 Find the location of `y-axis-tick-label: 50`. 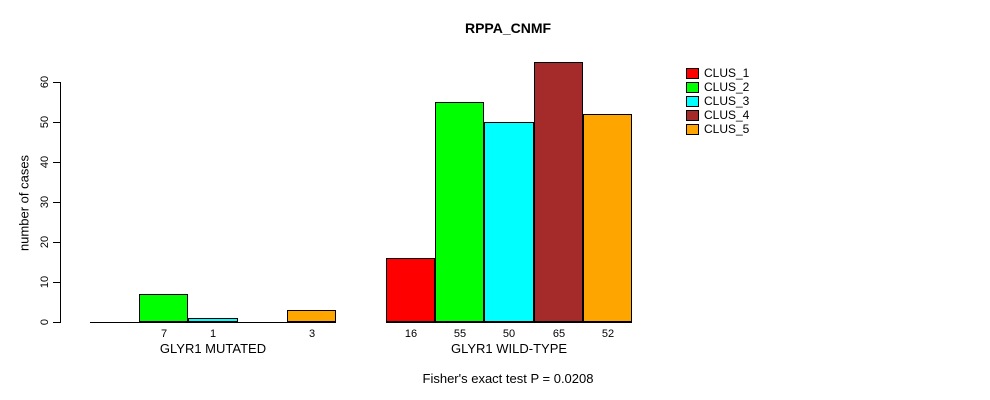

y-axis-tick-label: 50 is located at coordinates (45, 122).